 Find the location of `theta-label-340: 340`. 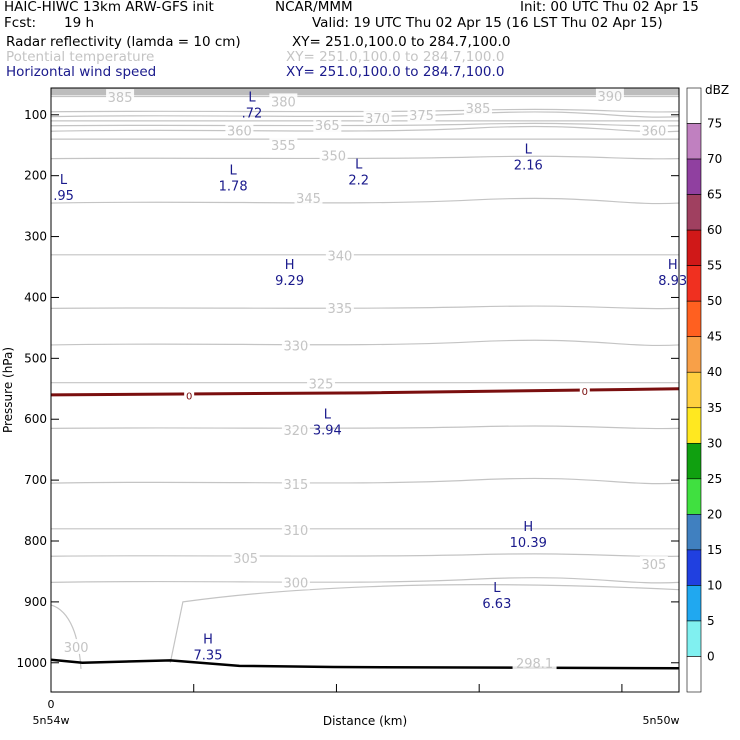

theta-label-340: 340 is located at coordinates (339, 256).